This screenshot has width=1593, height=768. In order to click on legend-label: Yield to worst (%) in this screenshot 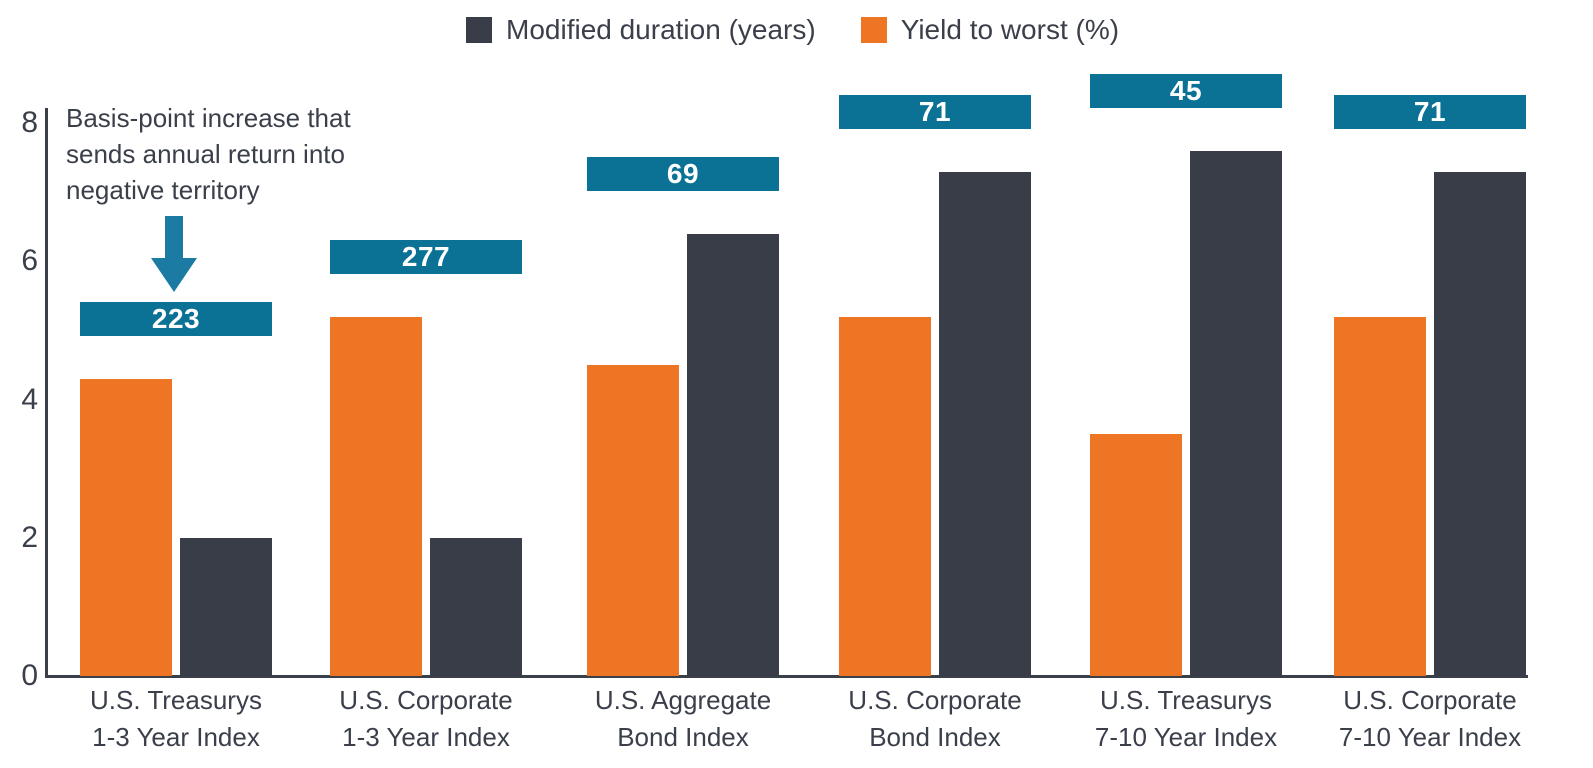, I will do `click(1010, 29)`.